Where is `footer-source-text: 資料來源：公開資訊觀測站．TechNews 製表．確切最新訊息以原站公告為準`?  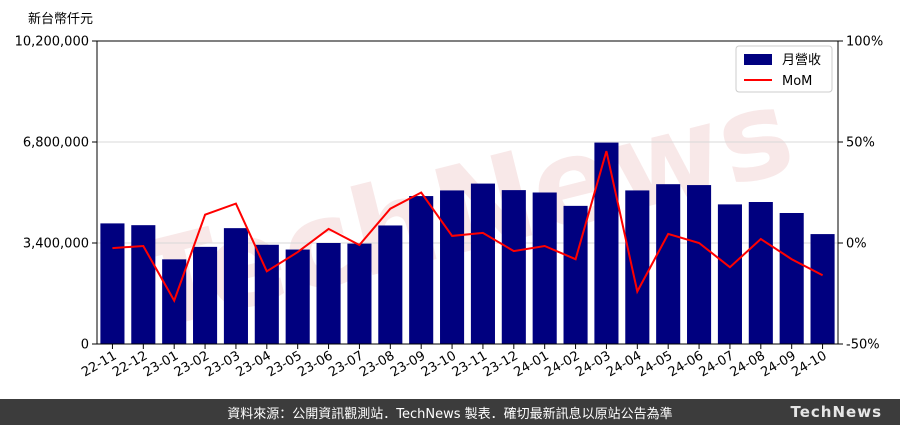
footer-source-text: 資料來源：公開資訊觀測站．TechNews 製表．確切最新訊息以原站公告為準 is located at coordinates (450, 414).